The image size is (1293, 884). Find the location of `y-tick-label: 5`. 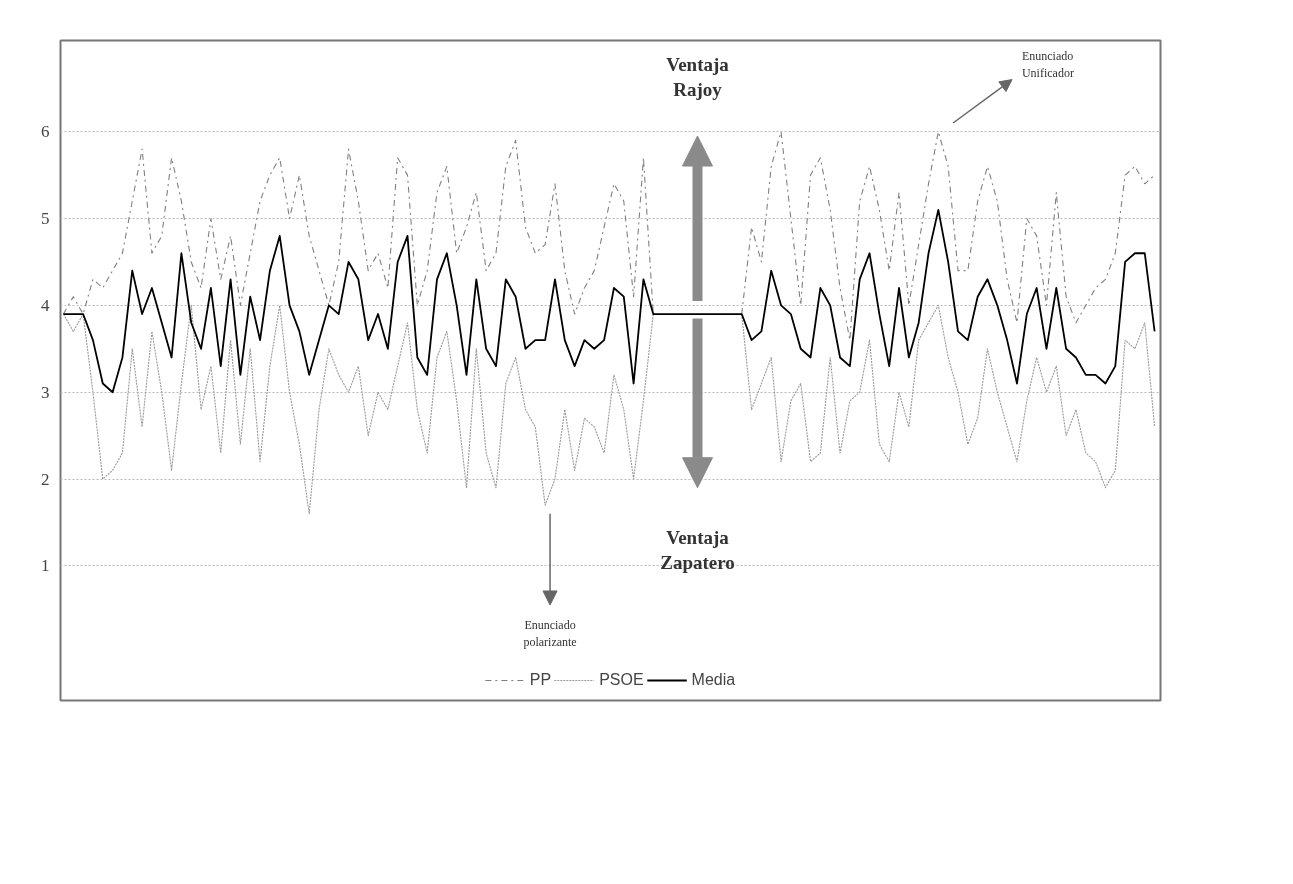

y-tick-label: 5 is located at coordinates (45, 219).